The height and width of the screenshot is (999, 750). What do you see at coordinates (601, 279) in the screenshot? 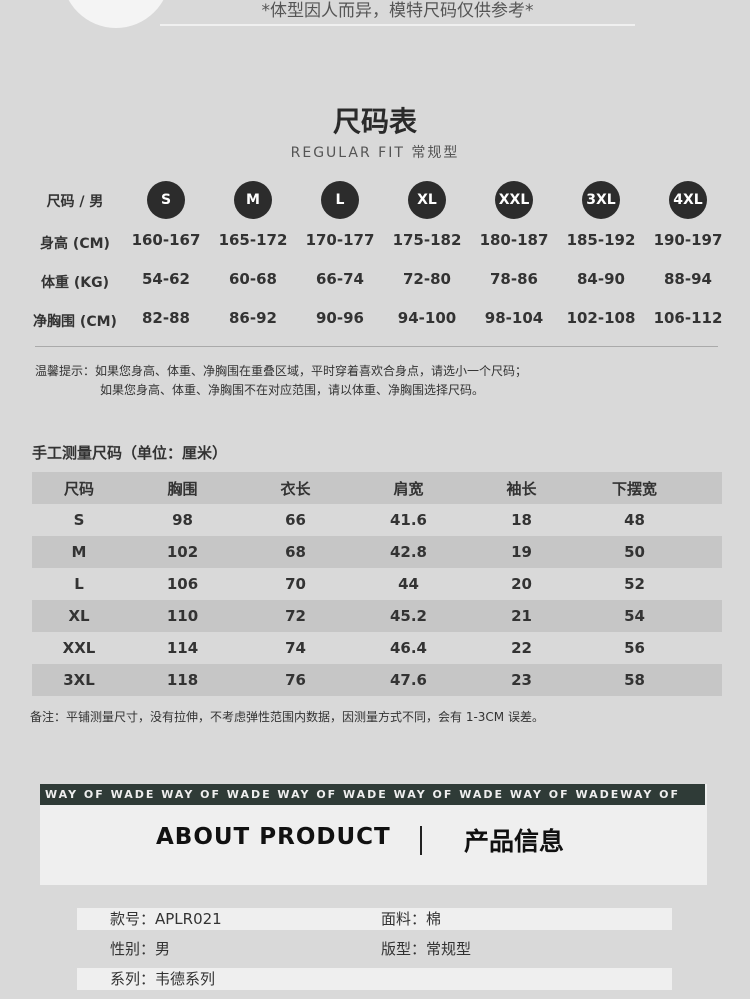
I see `size-value: 84-90` at bounding box center [601, 279].